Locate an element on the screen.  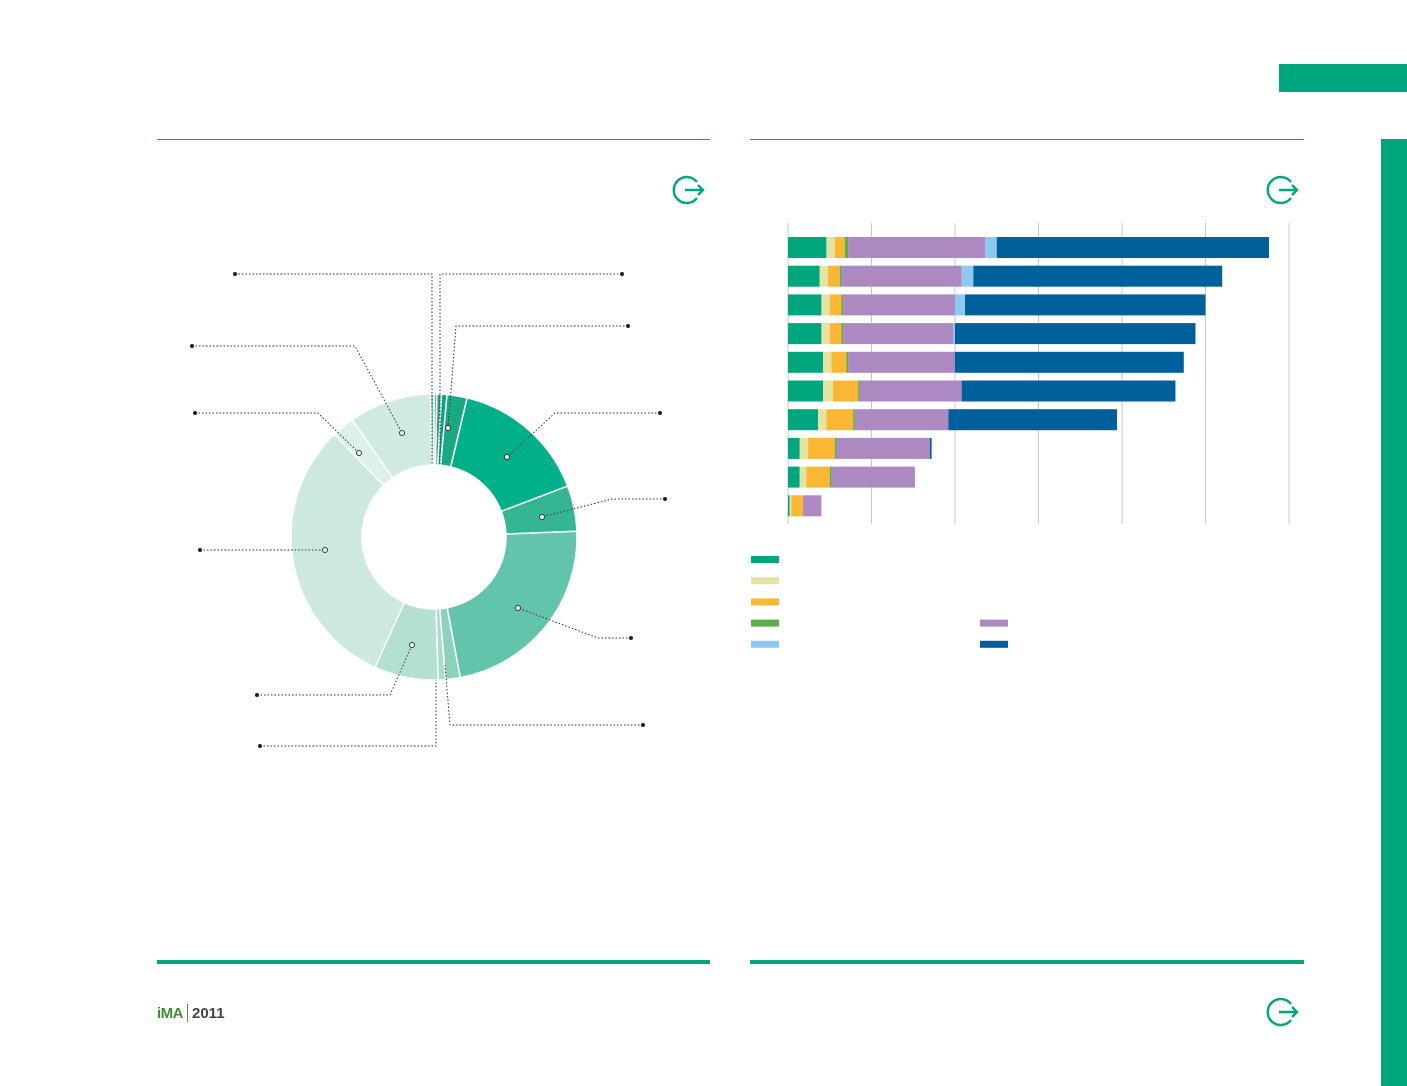
logo-year: 2011 is located at coordinates (208, 1013).